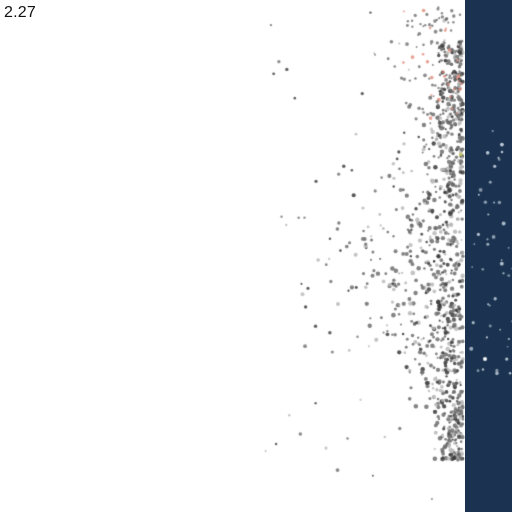  I want to click on value-readout: 2.27, so click(20, 12).